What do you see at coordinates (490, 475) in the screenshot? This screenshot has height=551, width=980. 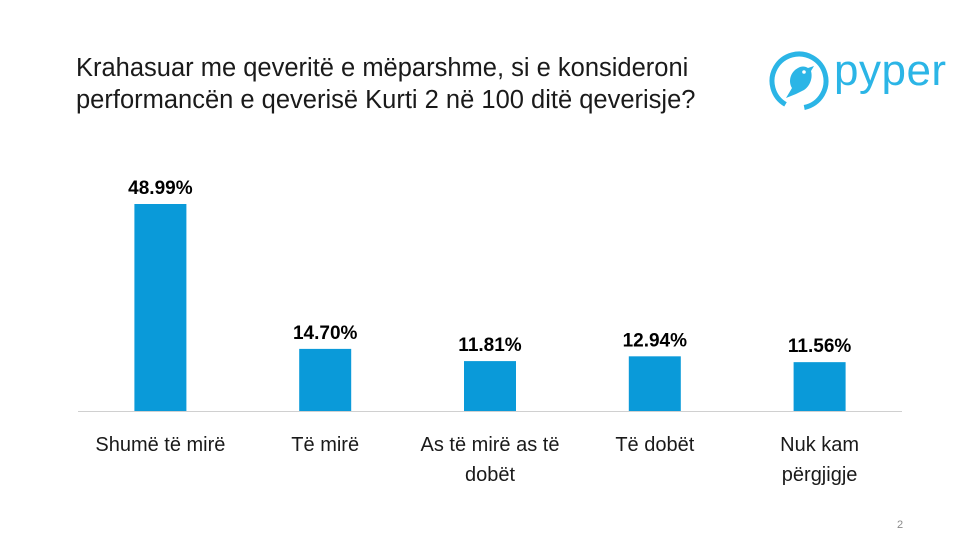 I see `category-label-3-line-2: dobët` at bounding box center [490, 475].